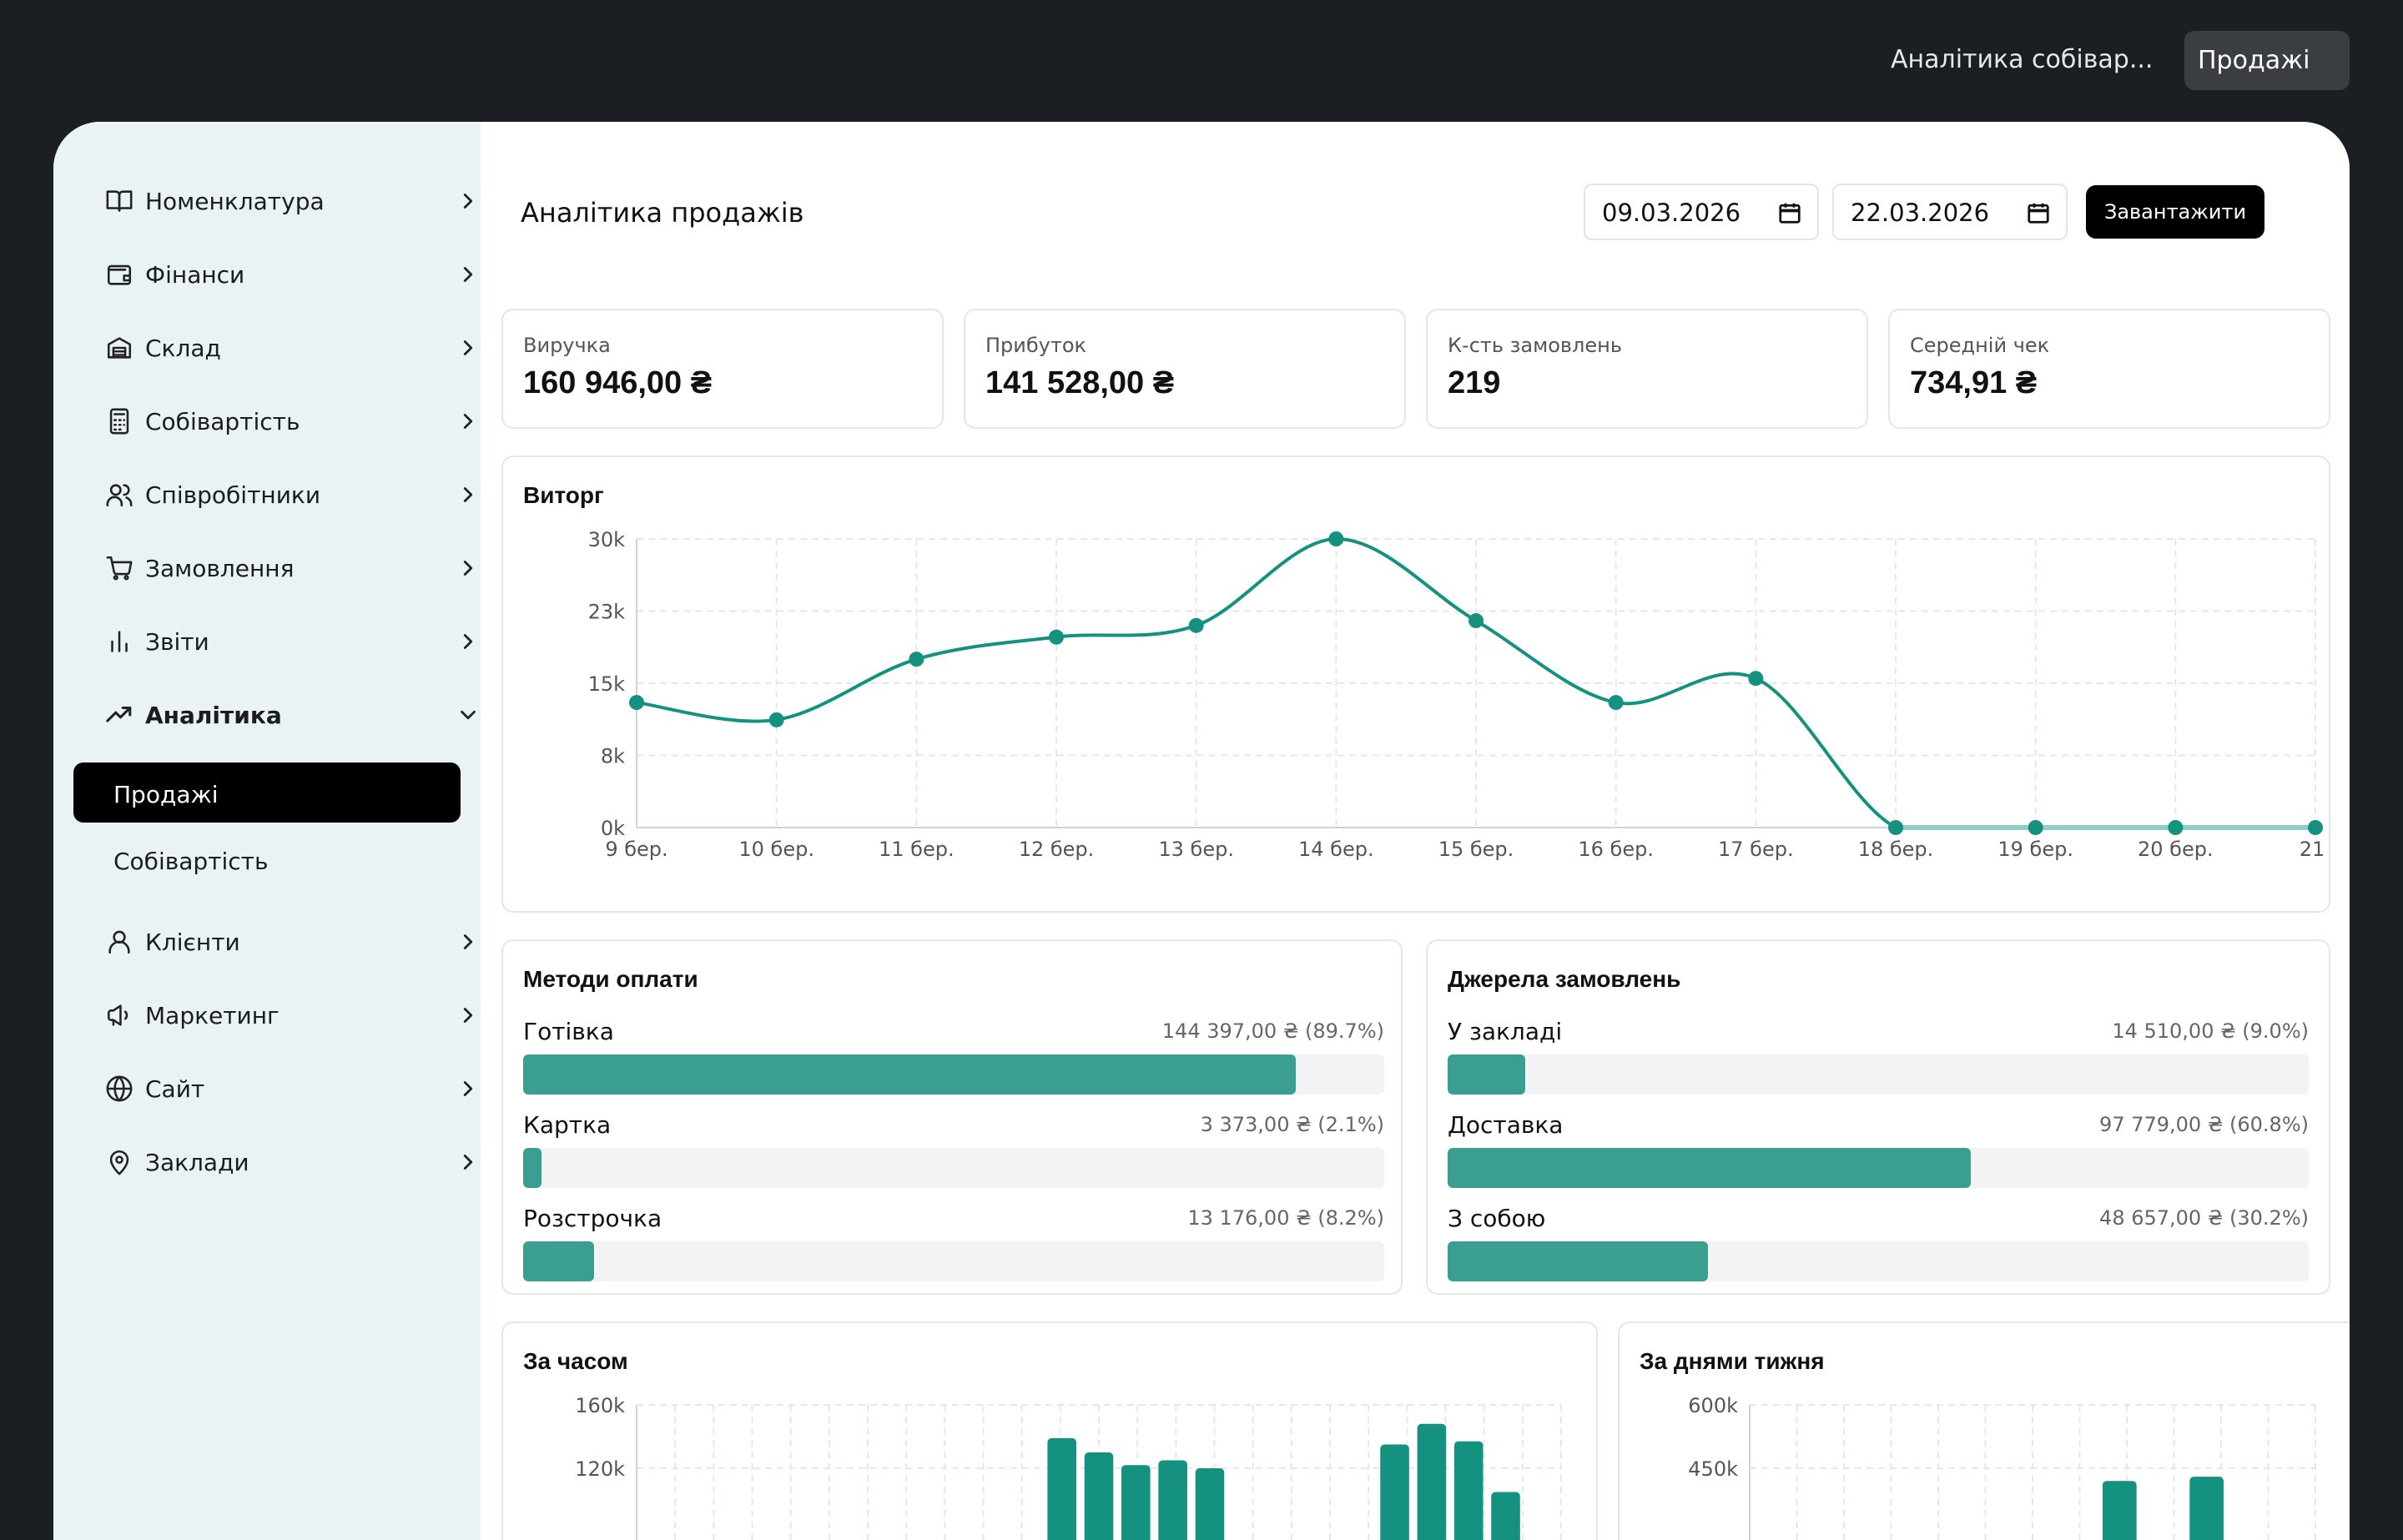 The image size is (2403, 1540). Describe the element at coordinates (120, 942) in the screenshot. I see `user-icon` at that location.